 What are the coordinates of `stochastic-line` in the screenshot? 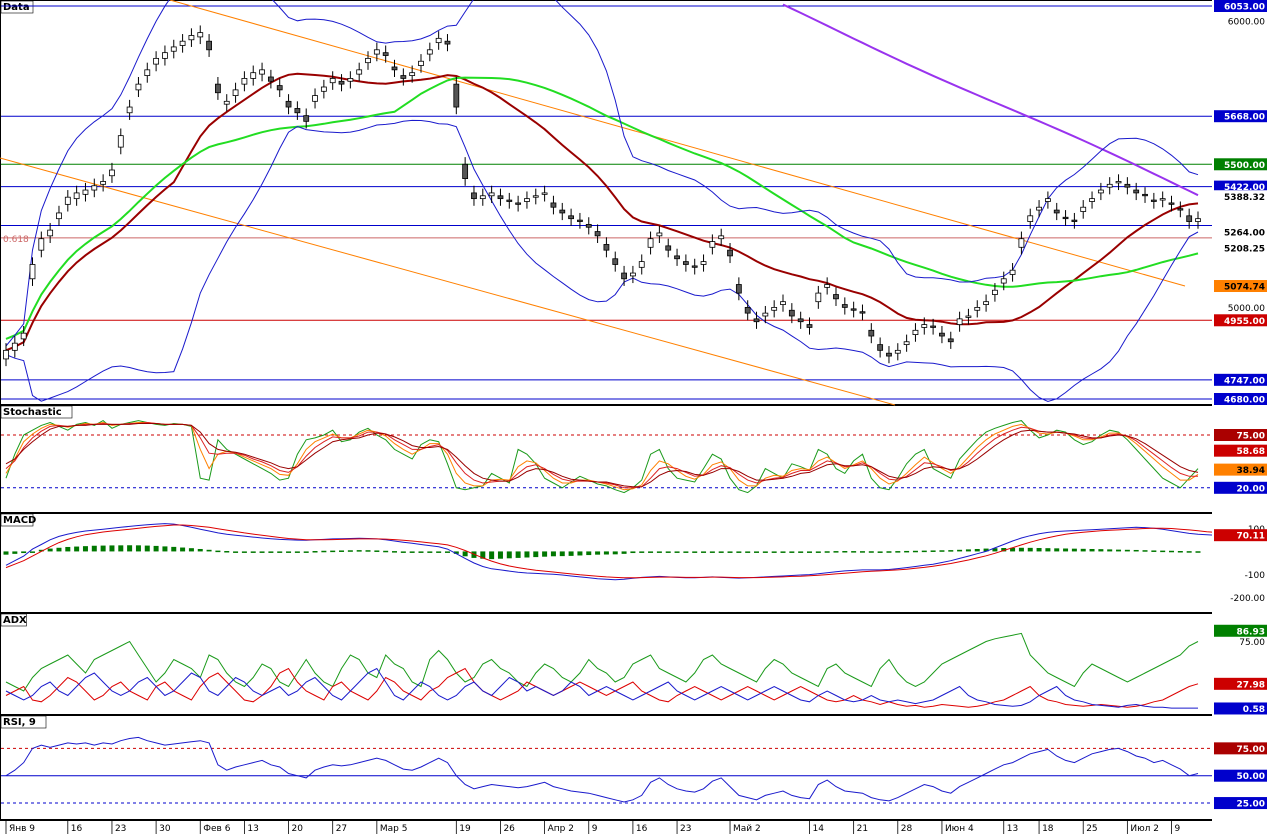 It's located at (602, 456).